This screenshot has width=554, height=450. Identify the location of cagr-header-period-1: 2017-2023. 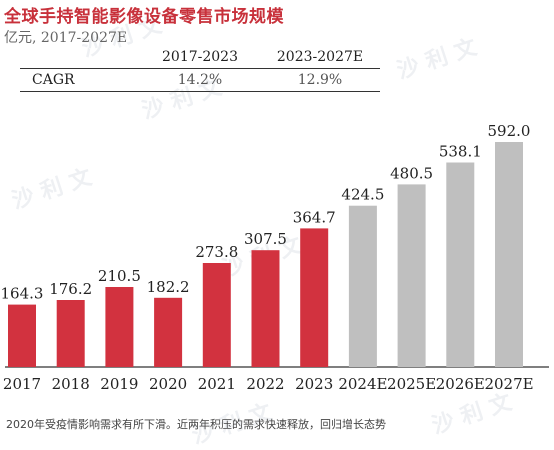
(200, 57).